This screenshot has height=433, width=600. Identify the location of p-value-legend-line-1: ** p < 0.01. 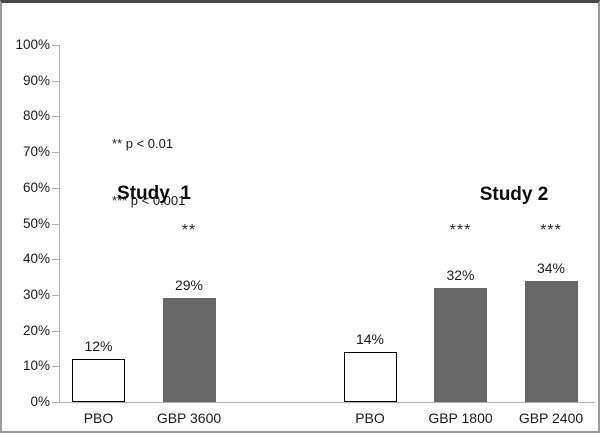
(143, 143).